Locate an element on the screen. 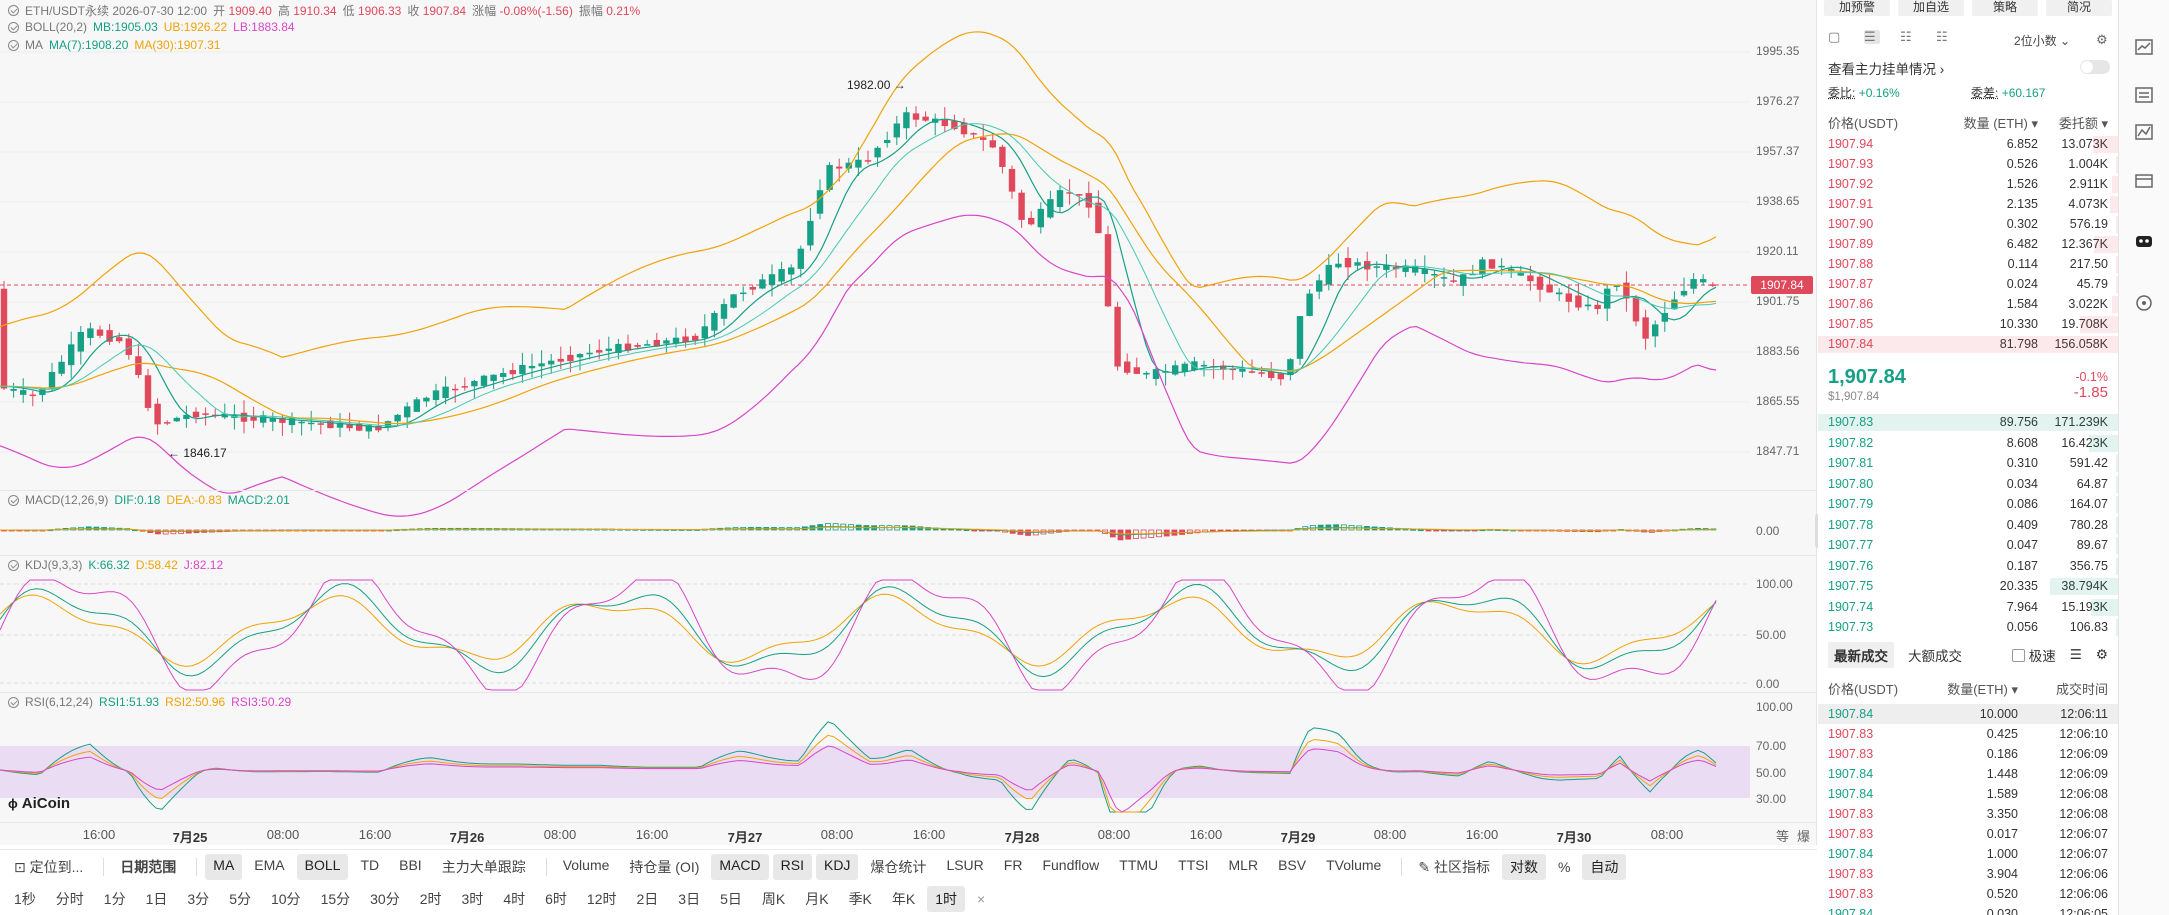 The height and width of the screenshot is (915, 2169). ask-row: 1907.91 2.135 4.073K is located at coordinates (1968, 204).